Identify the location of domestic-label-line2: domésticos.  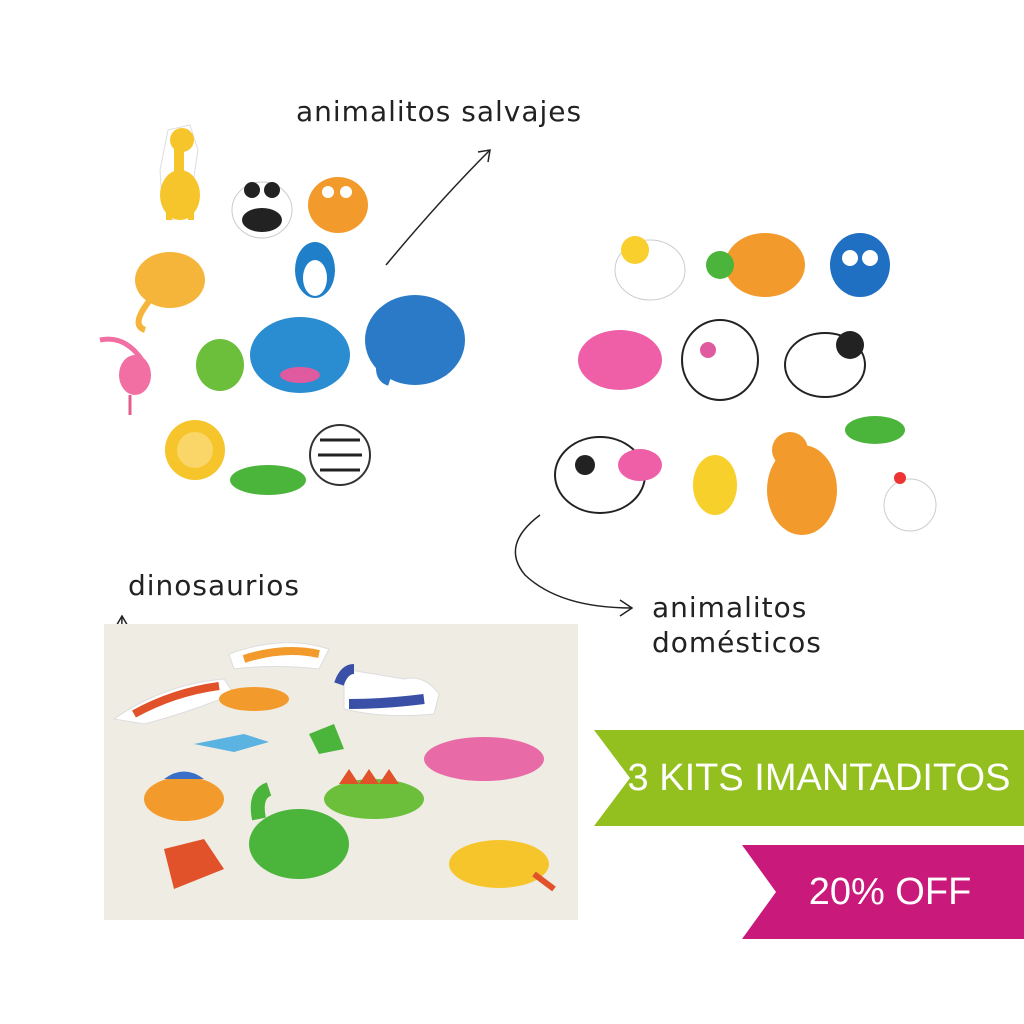
(737, 642).